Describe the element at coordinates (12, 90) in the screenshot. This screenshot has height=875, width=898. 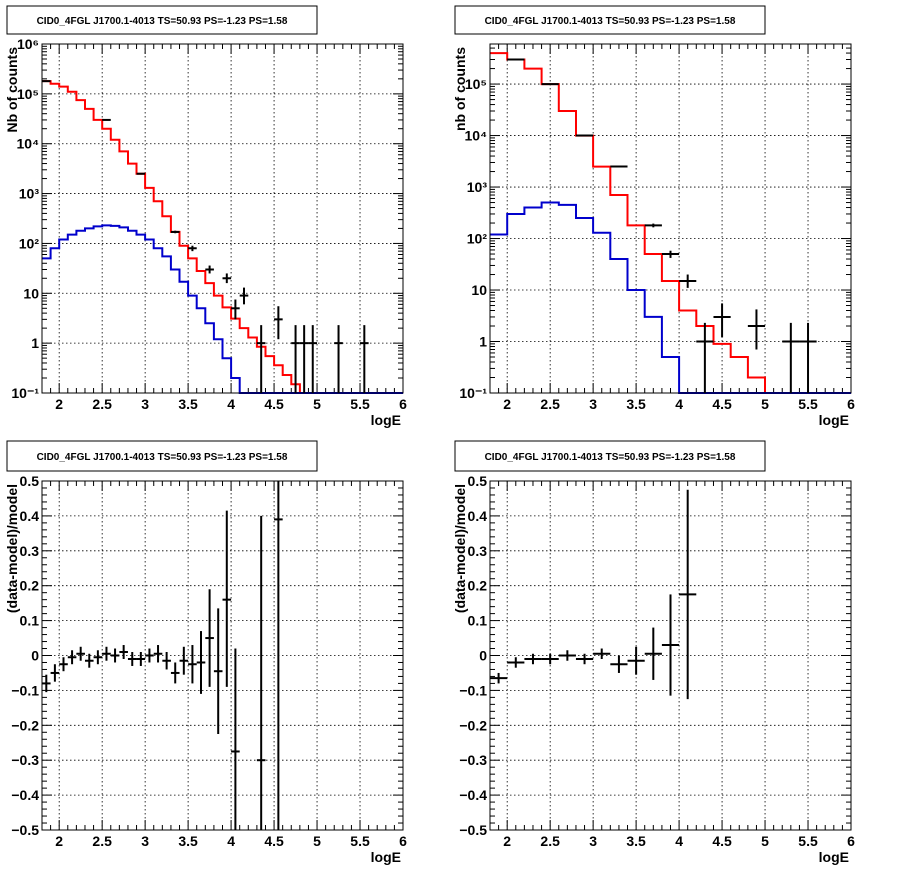
I see `y-axis-title: Nb of counts` at that location.